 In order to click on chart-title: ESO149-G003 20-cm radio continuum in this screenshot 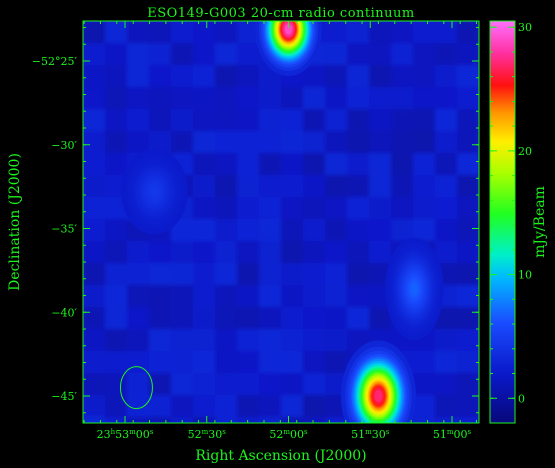, I will do `click(280, 13)`.